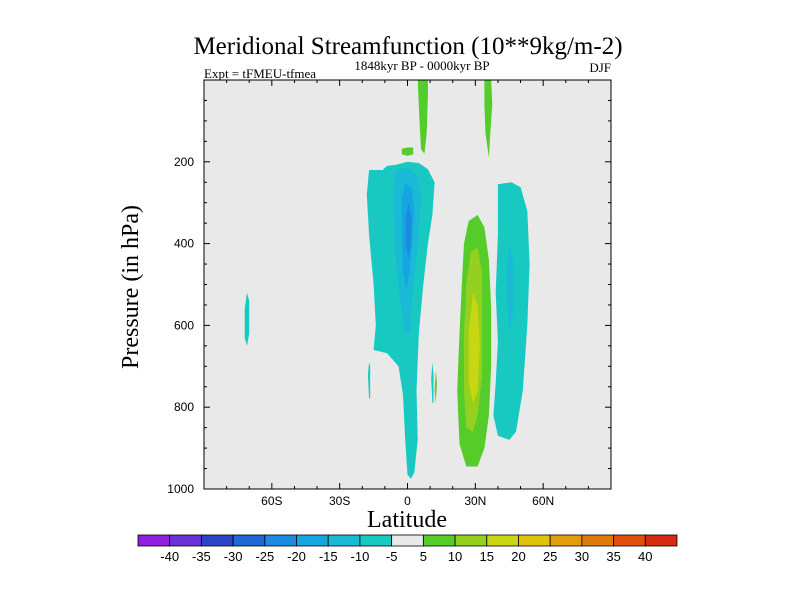  What do you see at coordinates (339, 501) in the screenshot?
I see `x-tick-label: 30S` at bounding box center [339, 501].